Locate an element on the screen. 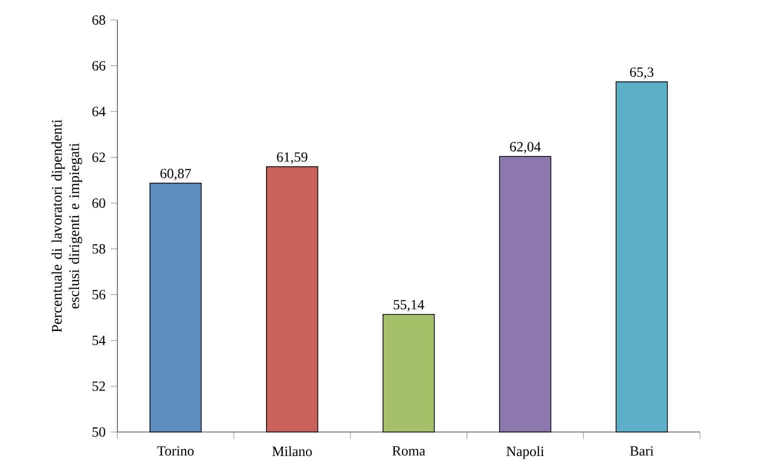  y-tick-label: 64 is located at coordinates (99, 111).